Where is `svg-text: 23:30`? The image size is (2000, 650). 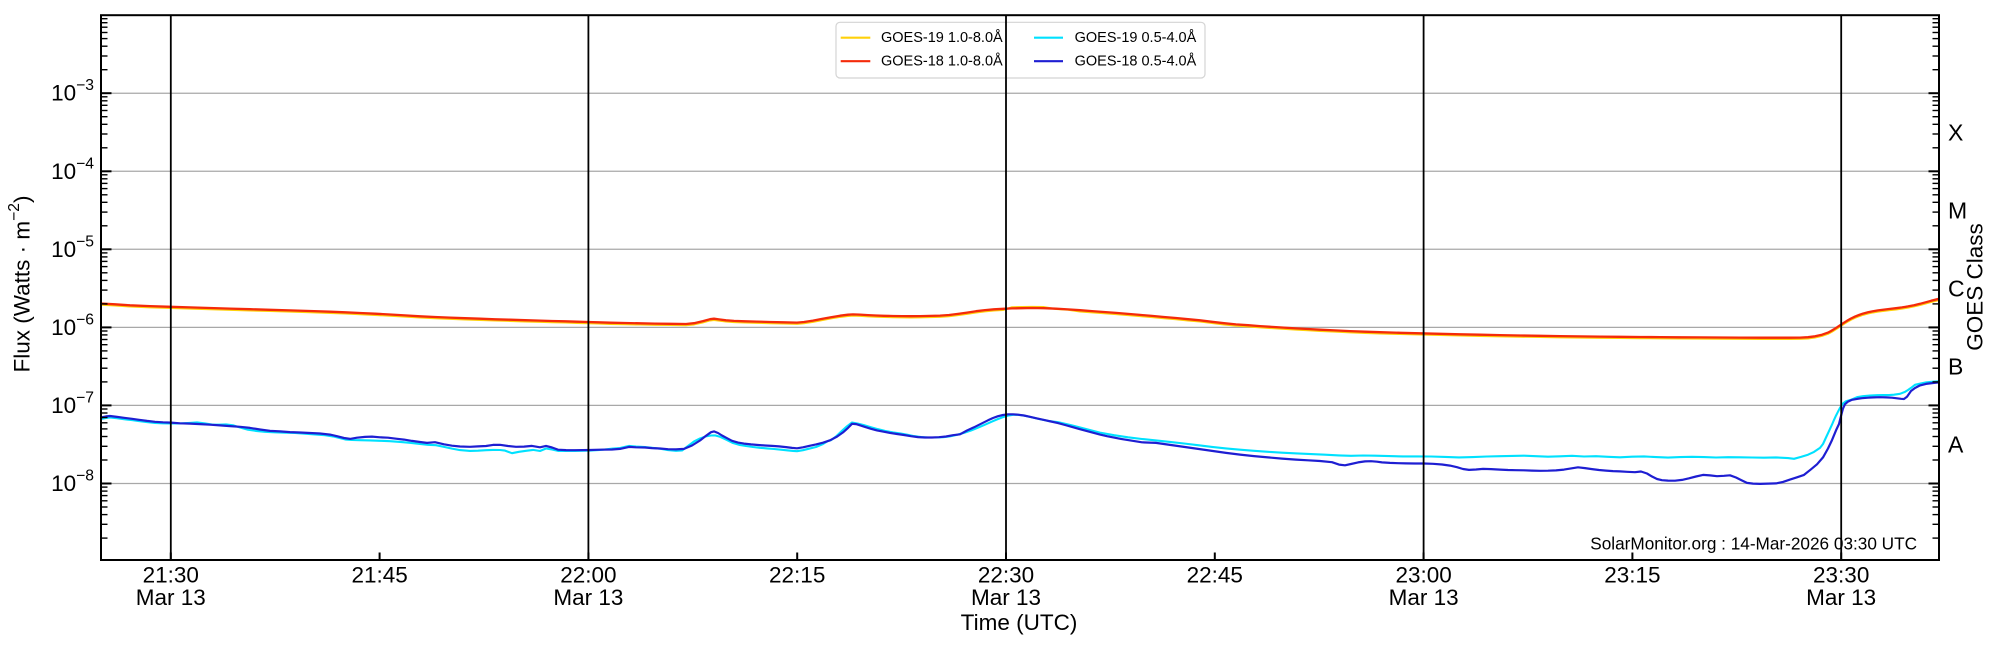 svg-text: 23:30 is located at coordinates (1841, 575).